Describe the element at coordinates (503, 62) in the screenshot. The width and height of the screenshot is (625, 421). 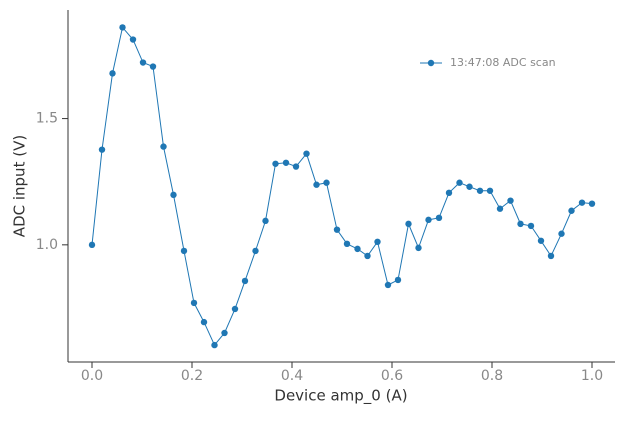
I see `legend-label: 13:47:08 ADC scan` at that location.